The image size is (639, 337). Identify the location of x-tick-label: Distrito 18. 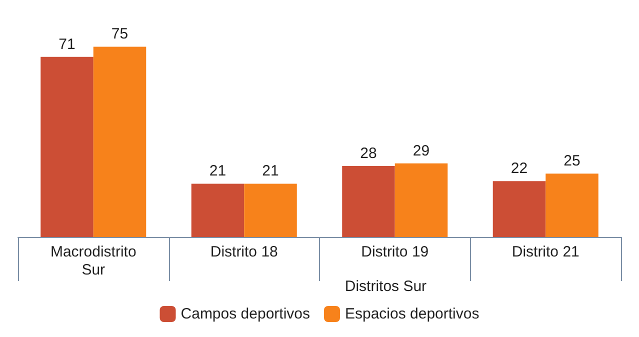
(244, 252).